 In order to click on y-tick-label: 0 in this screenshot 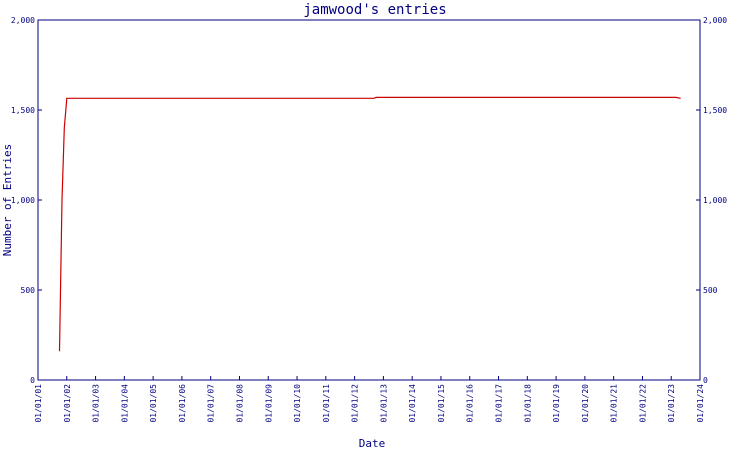, I will do `click(32, 380)`.